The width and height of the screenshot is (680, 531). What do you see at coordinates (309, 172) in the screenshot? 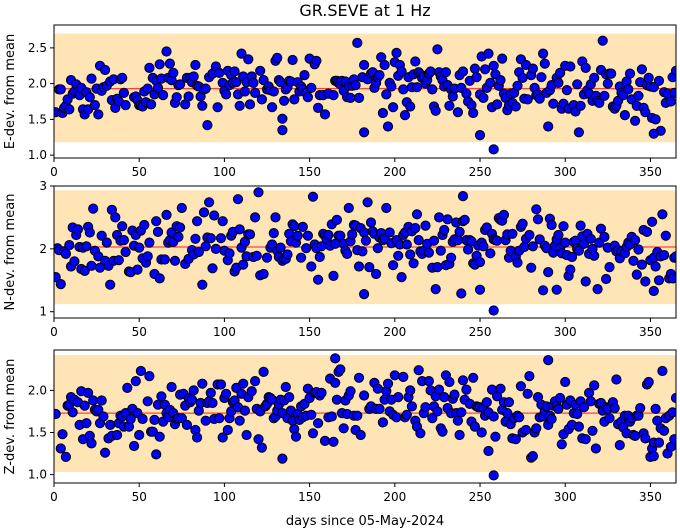
I see `x-tick-label: 150` at bounding box center [309, 172].